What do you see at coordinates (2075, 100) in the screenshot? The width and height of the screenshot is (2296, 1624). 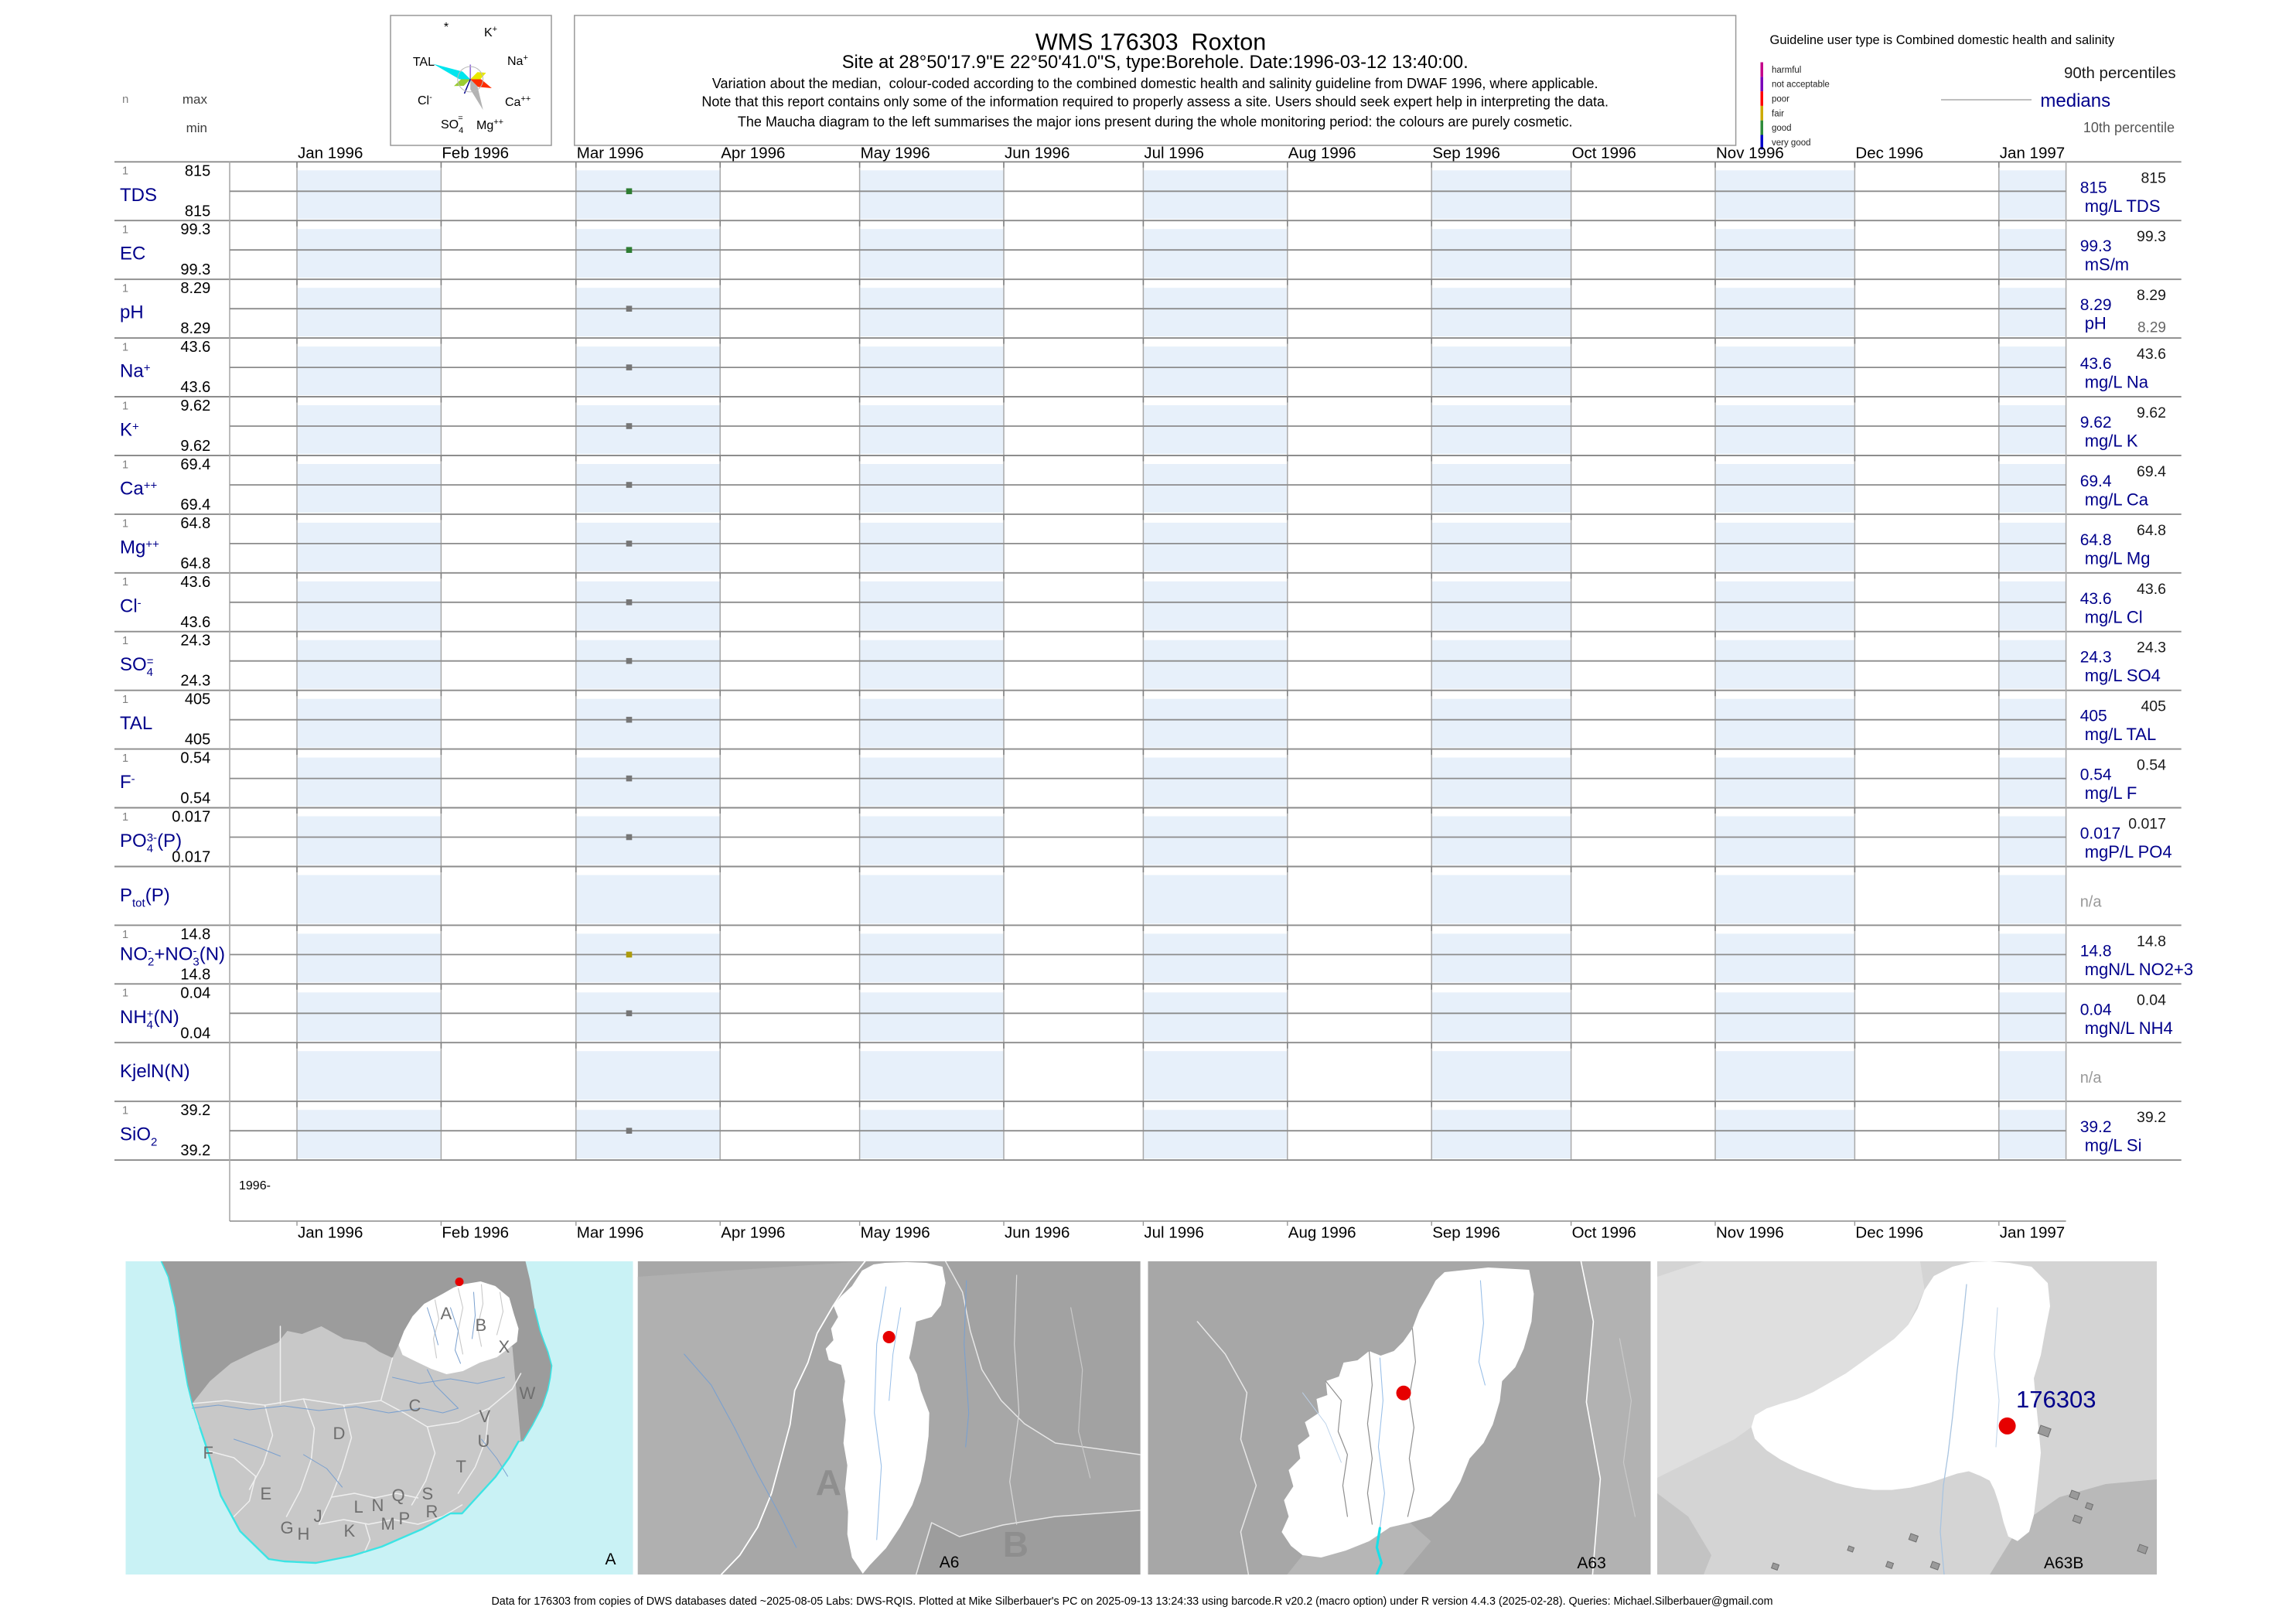 I see `svg-text: medians` at bounding box center [2075, 100].